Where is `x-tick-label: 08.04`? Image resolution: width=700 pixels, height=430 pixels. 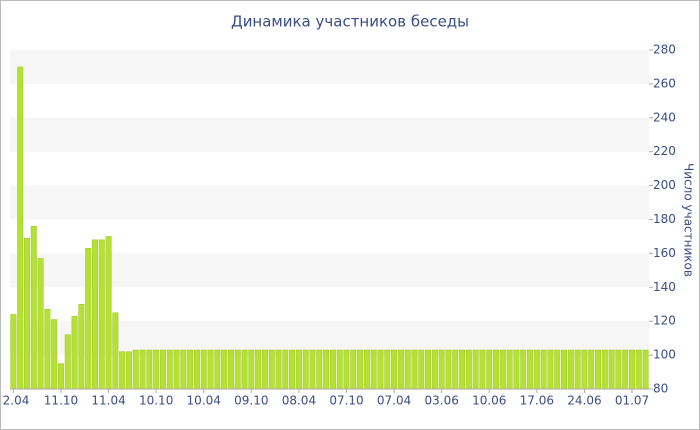
x-tick-label: 08.04 is located at coordinates (299, 401).